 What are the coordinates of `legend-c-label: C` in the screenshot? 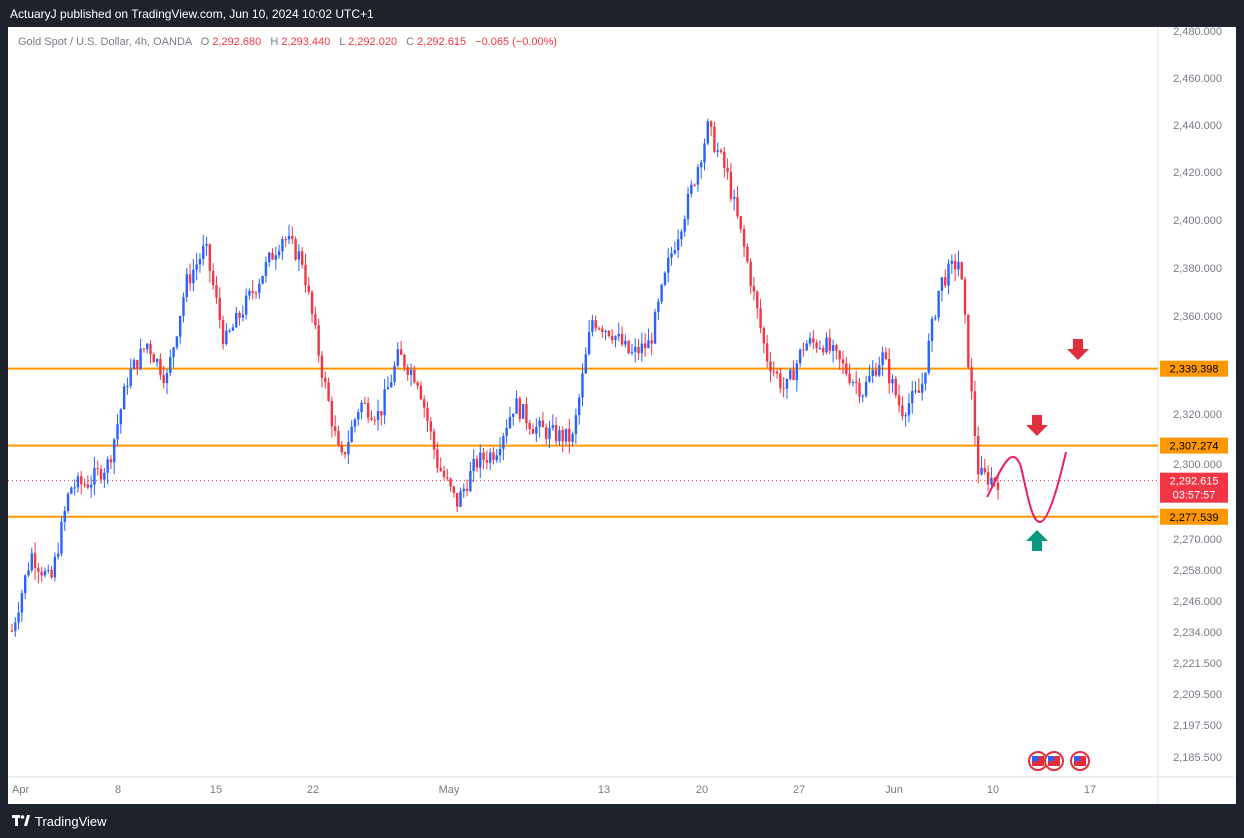 It's located at (410, 42).